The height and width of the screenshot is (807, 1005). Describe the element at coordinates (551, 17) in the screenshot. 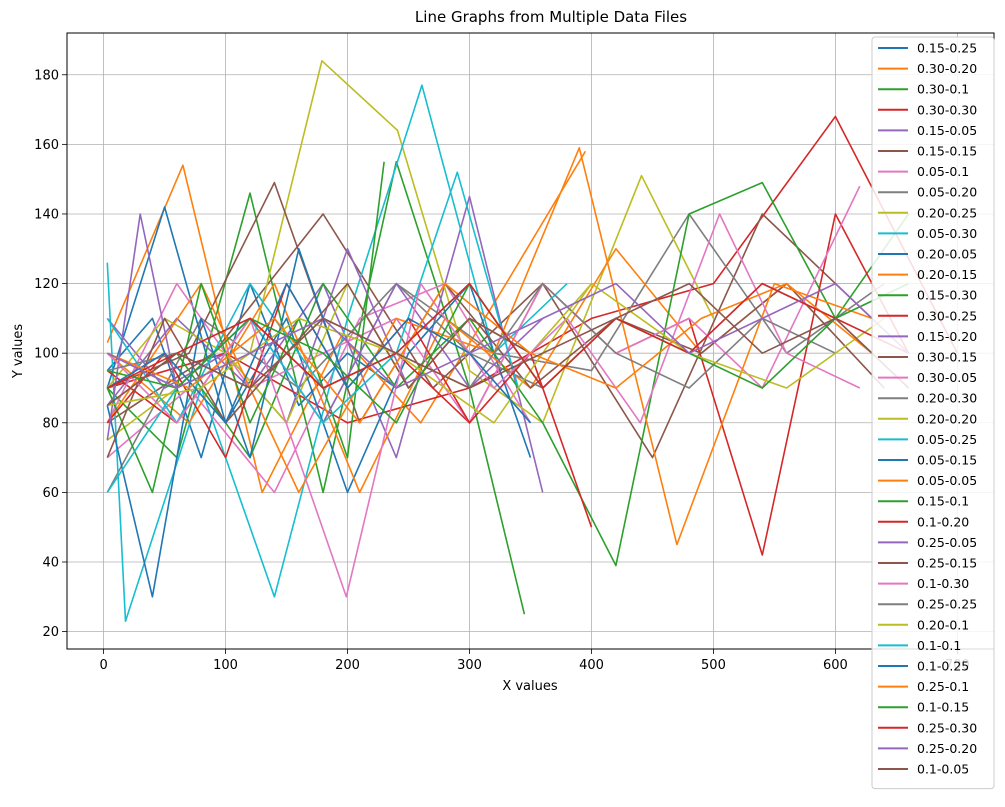

I see `chart-title: Line Graphs from Multiple Data Files` at that location.